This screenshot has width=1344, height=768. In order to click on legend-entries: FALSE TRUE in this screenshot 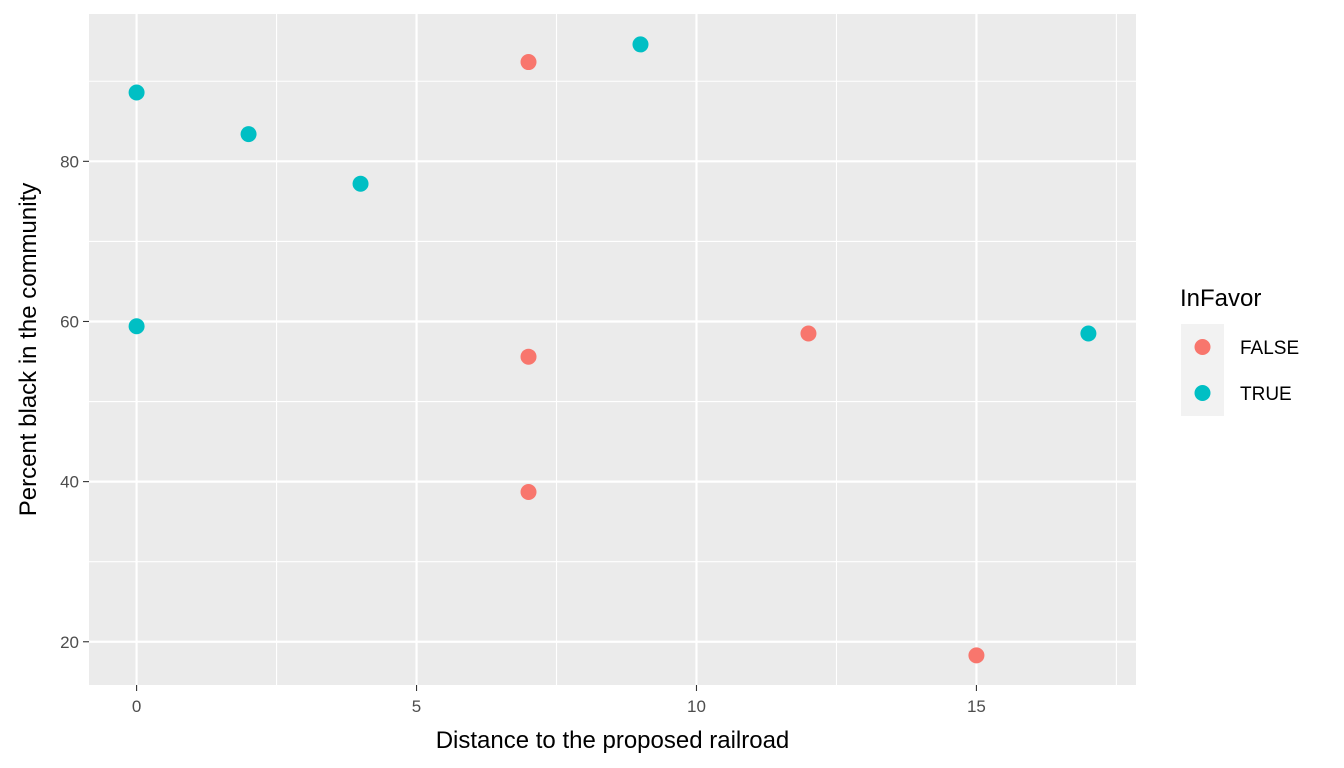, I will do `click(1240, 370)`.